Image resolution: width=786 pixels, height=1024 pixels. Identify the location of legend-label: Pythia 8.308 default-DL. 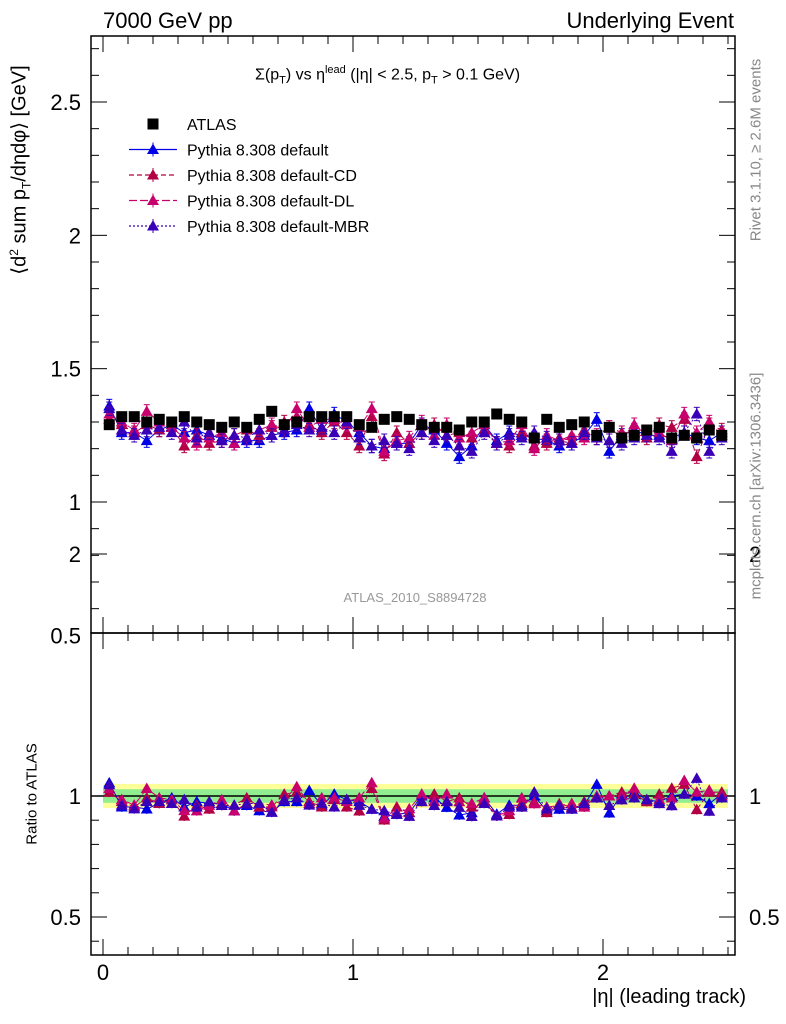
(270, 202).